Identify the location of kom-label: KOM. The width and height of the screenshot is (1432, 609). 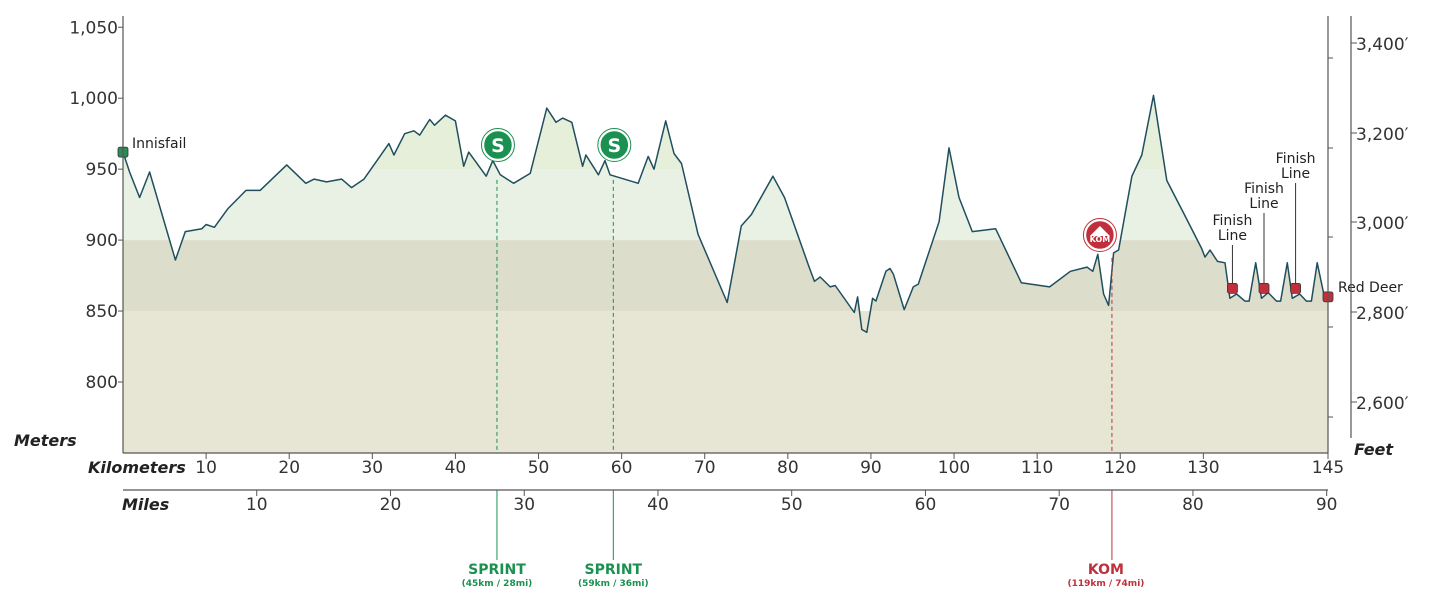
(1106, 570).